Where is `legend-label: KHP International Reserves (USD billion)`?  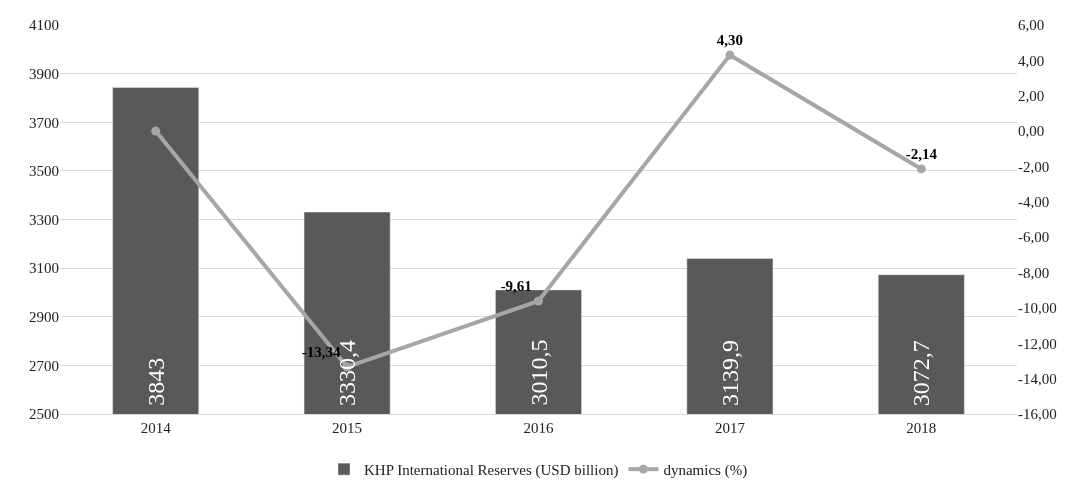
legend-label: KHP International Reserves (USD billion) is located at coordinates (491, 470).